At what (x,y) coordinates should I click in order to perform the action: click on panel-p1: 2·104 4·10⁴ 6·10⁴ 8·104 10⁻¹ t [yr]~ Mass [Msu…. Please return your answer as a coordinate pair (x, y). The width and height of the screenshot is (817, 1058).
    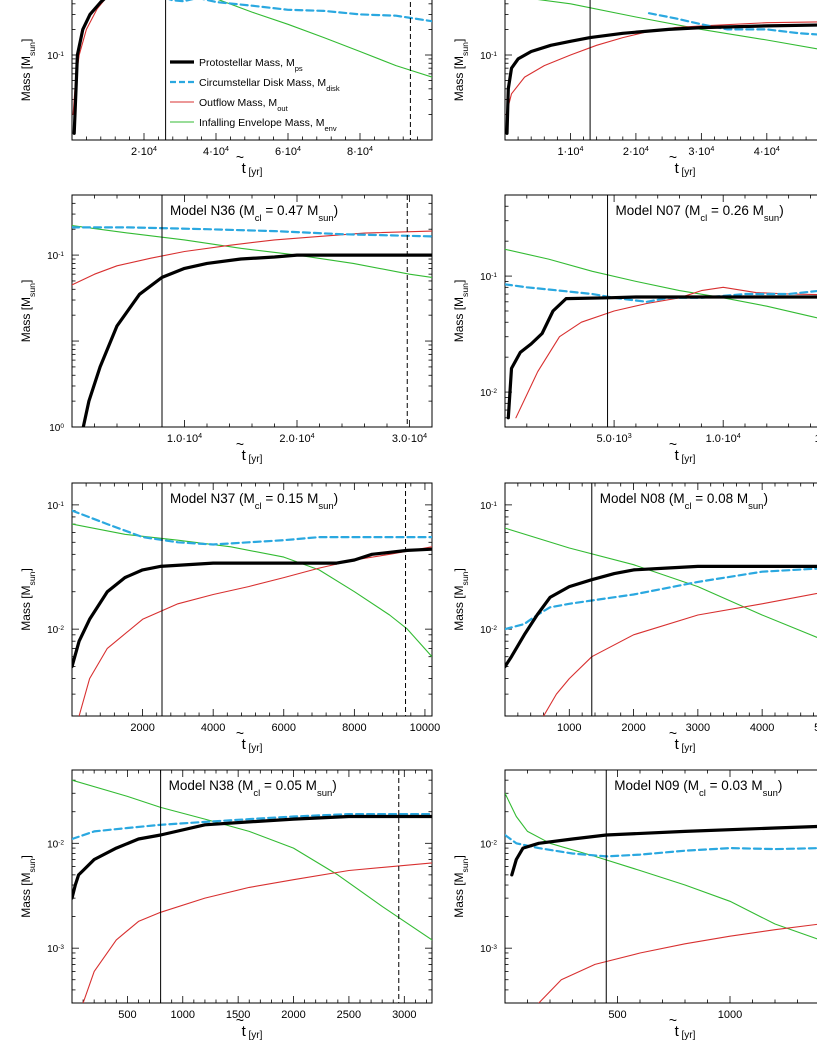
    Looking at the image, I should click on (226, 89).